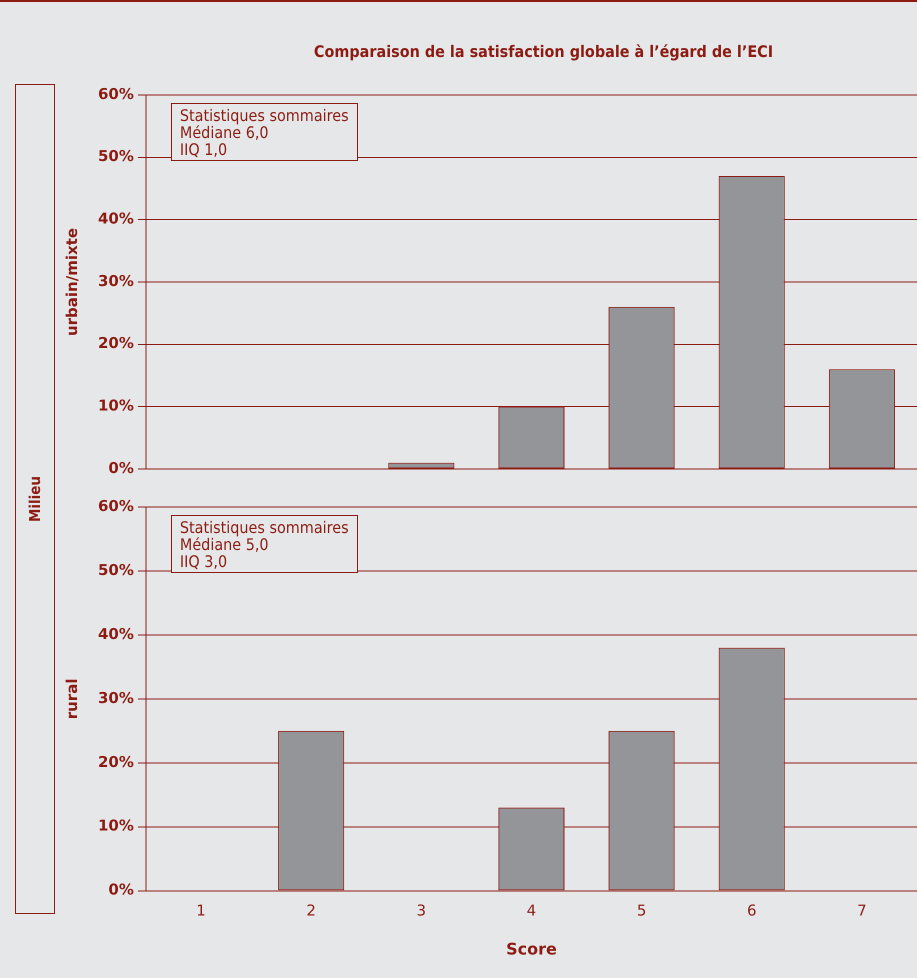 The width and height of the screenshot is (917, 978). Describe the element at coordinates (225, 132) in the screenshot. I see `annotation: Médiane 6,0` at that location.